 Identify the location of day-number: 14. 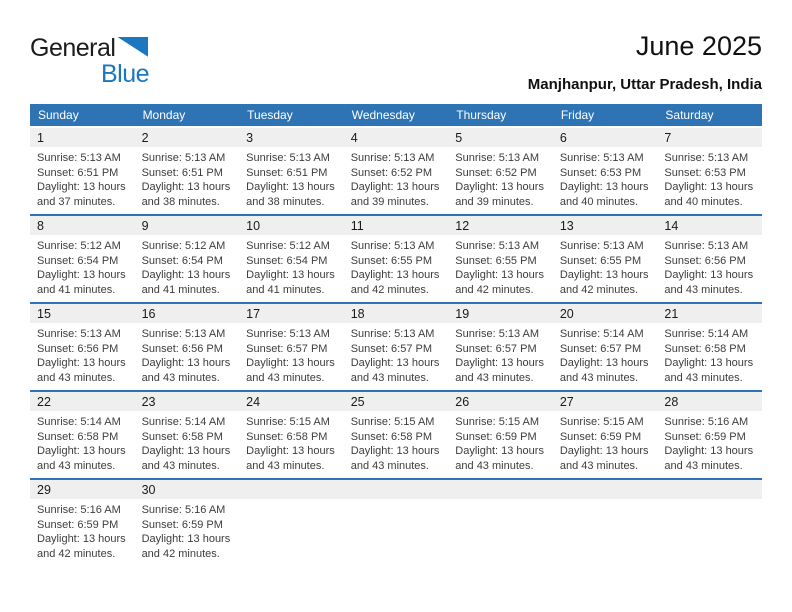
(709, 225).